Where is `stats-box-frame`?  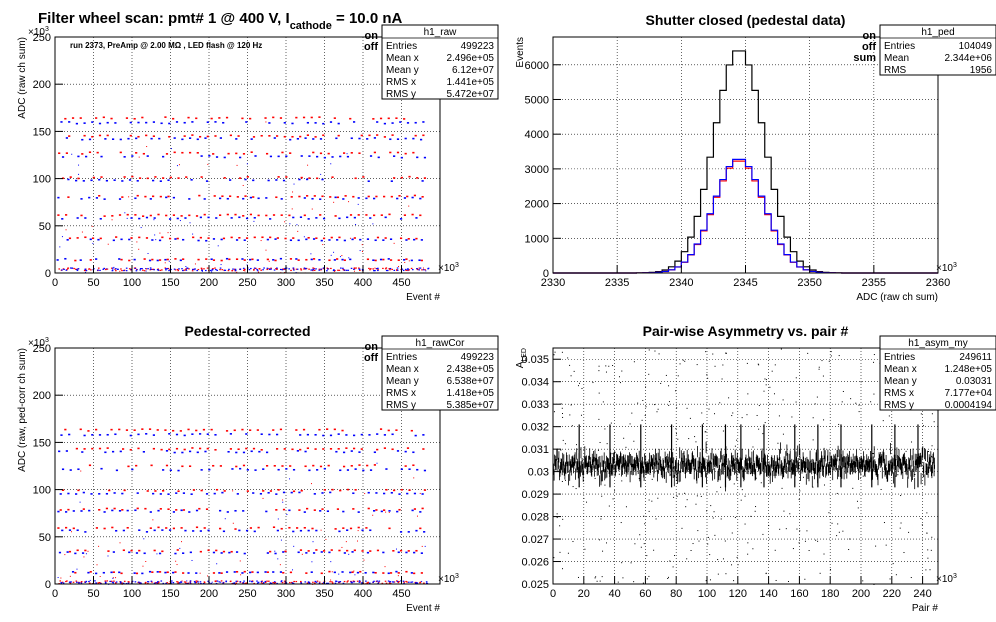 stats-box-frame is located at coordinates (440, 62).